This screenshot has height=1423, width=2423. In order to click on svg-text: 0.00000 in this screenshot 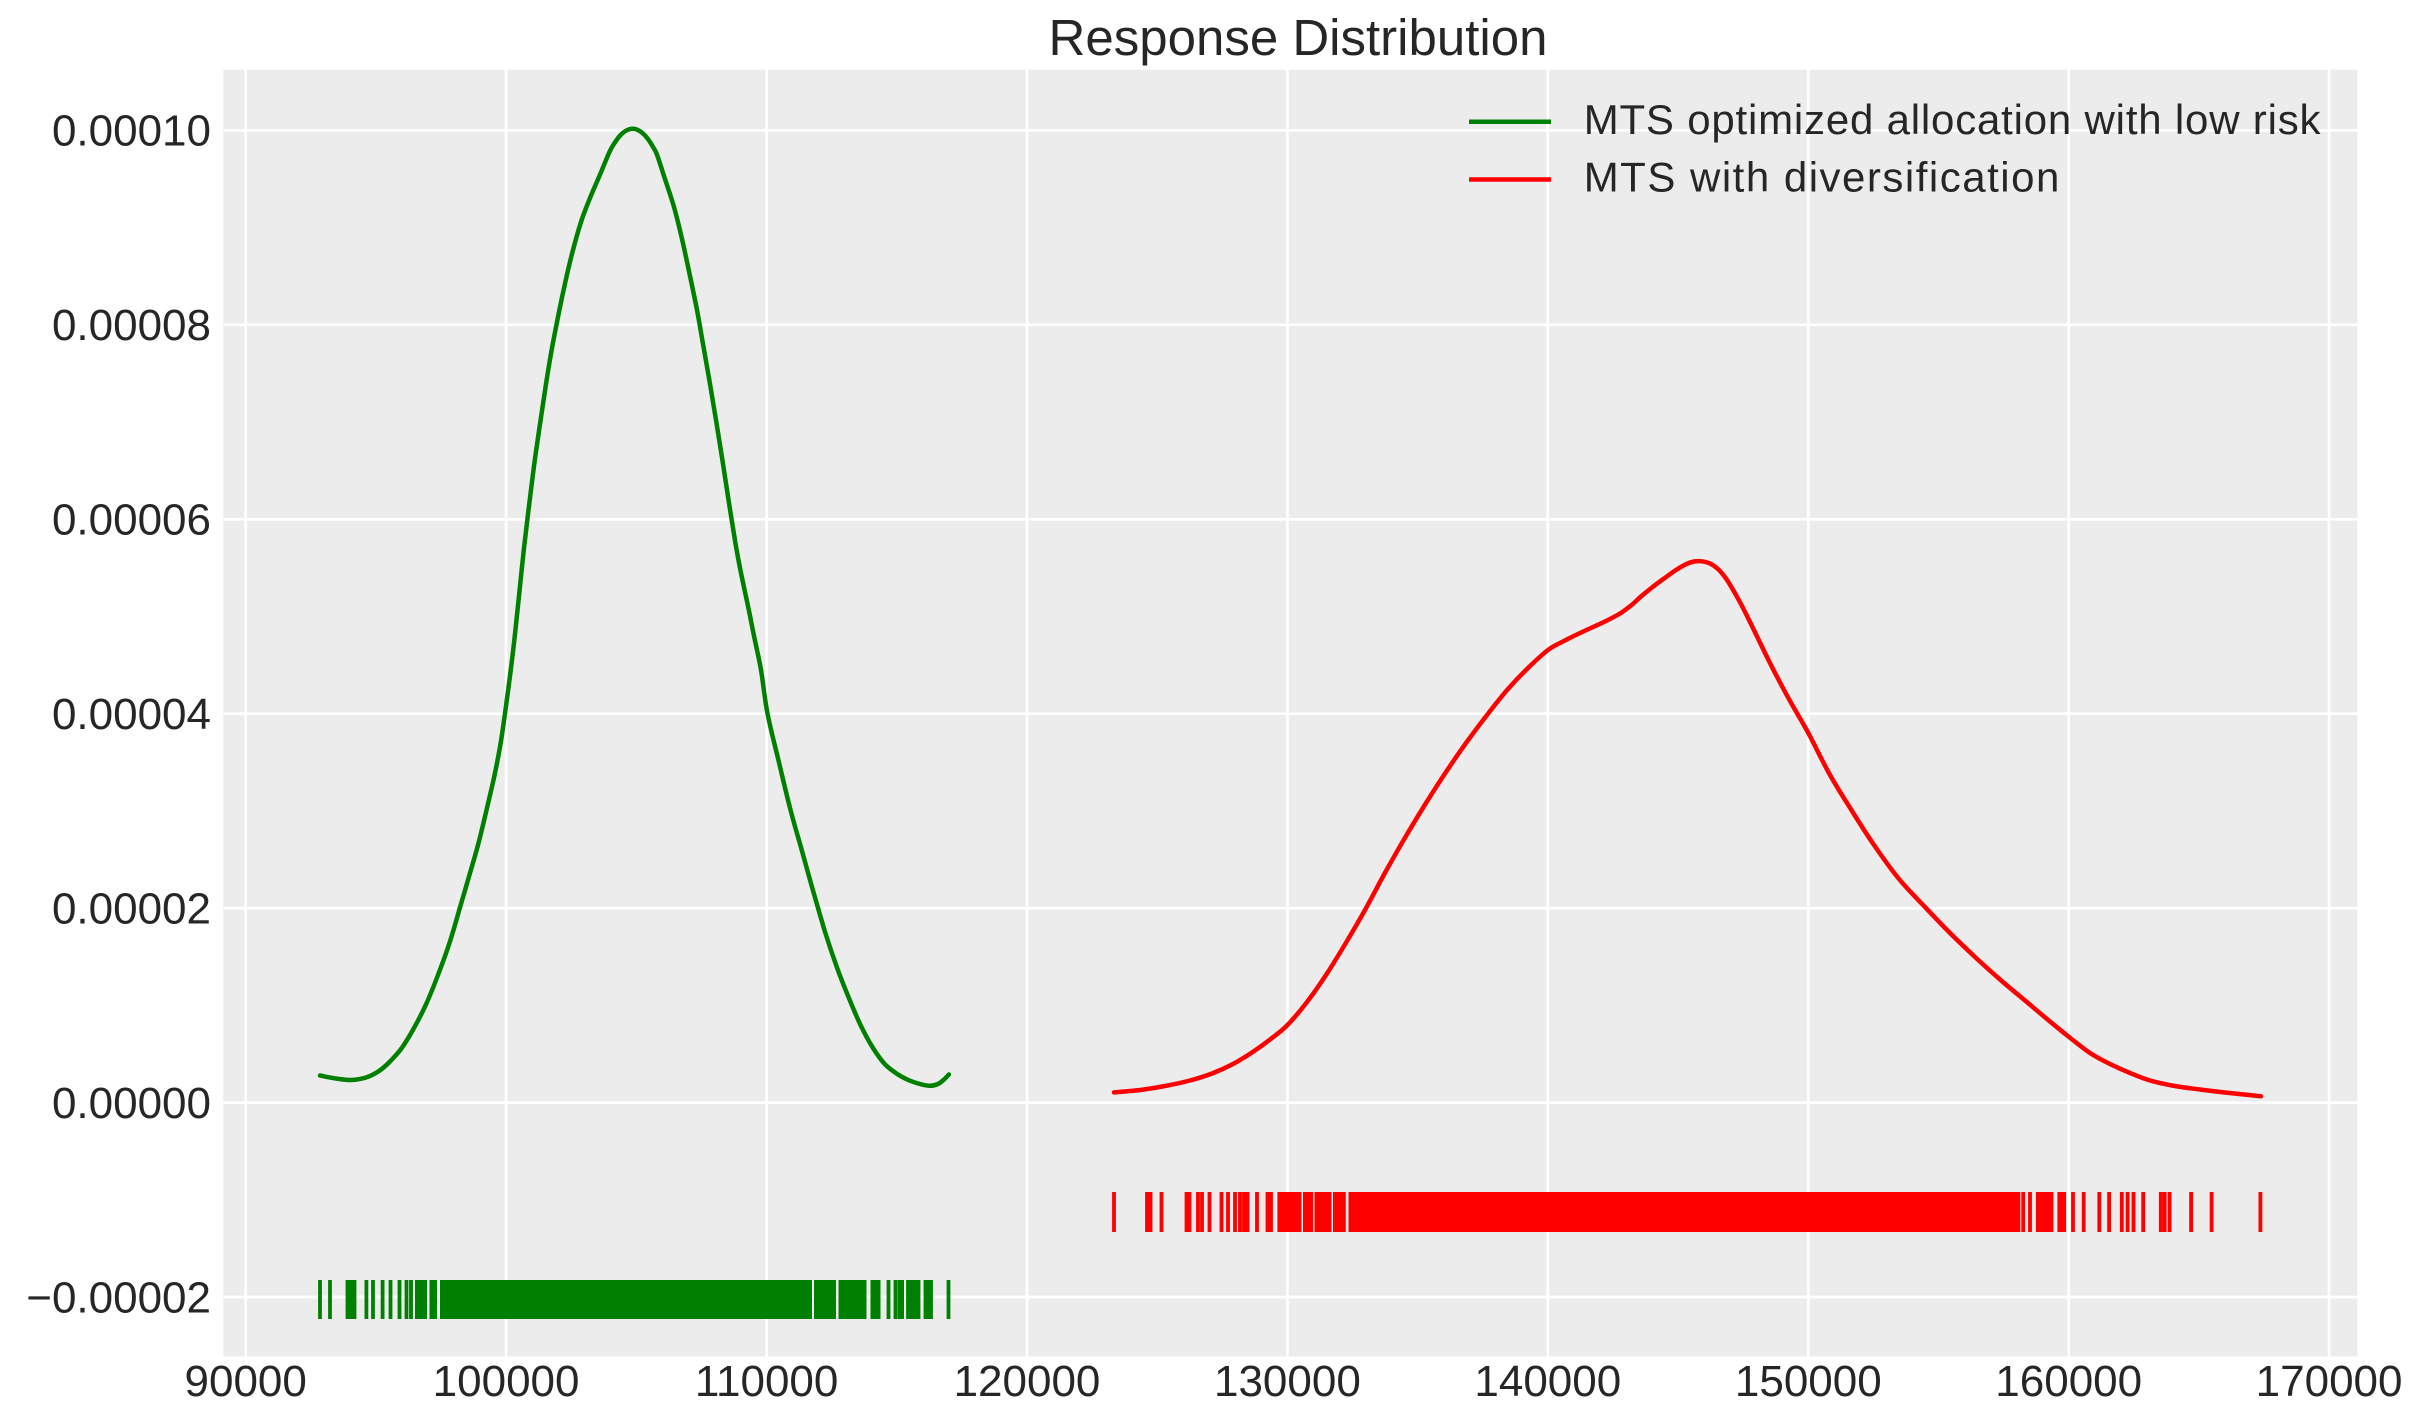, I will do `click(131, 1103)`.